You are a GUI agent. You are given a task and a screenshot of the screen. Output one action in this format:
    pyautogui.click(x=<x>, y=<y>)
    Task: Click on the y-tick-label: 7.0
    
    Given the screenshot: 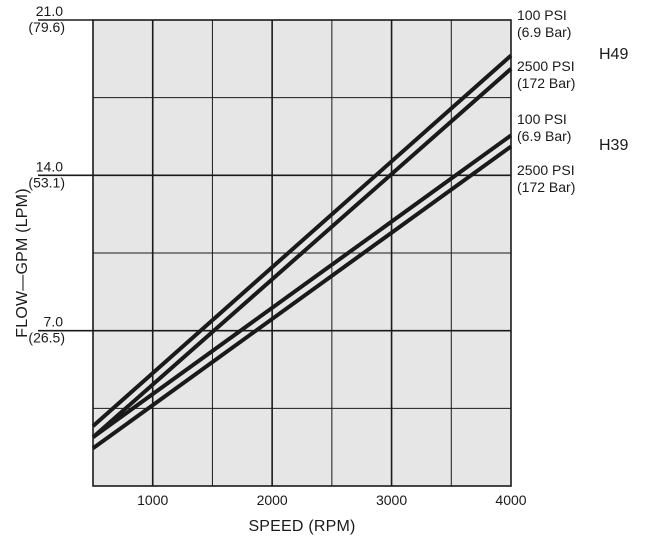 What is the action you would take?
    pyautogui.click(x=54, y=322)
    